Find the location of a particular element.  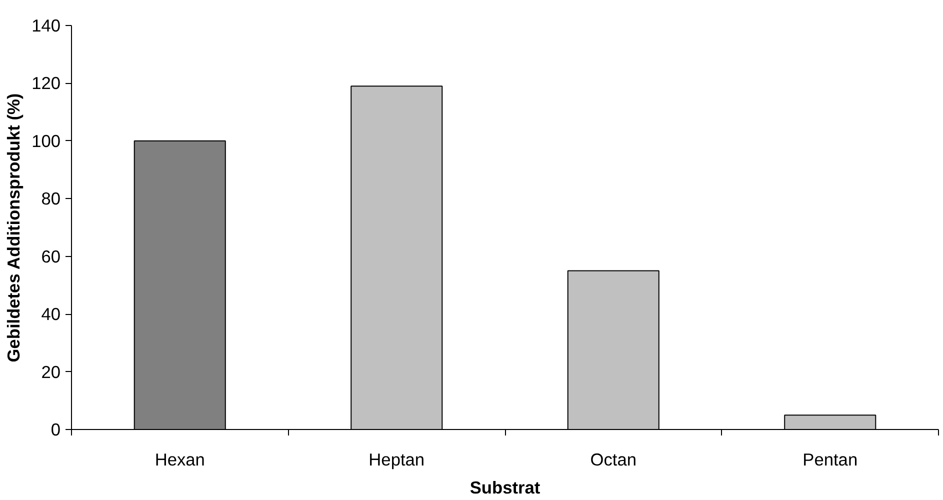

y-tick-label: 140 is located at coordinates (46, 26).